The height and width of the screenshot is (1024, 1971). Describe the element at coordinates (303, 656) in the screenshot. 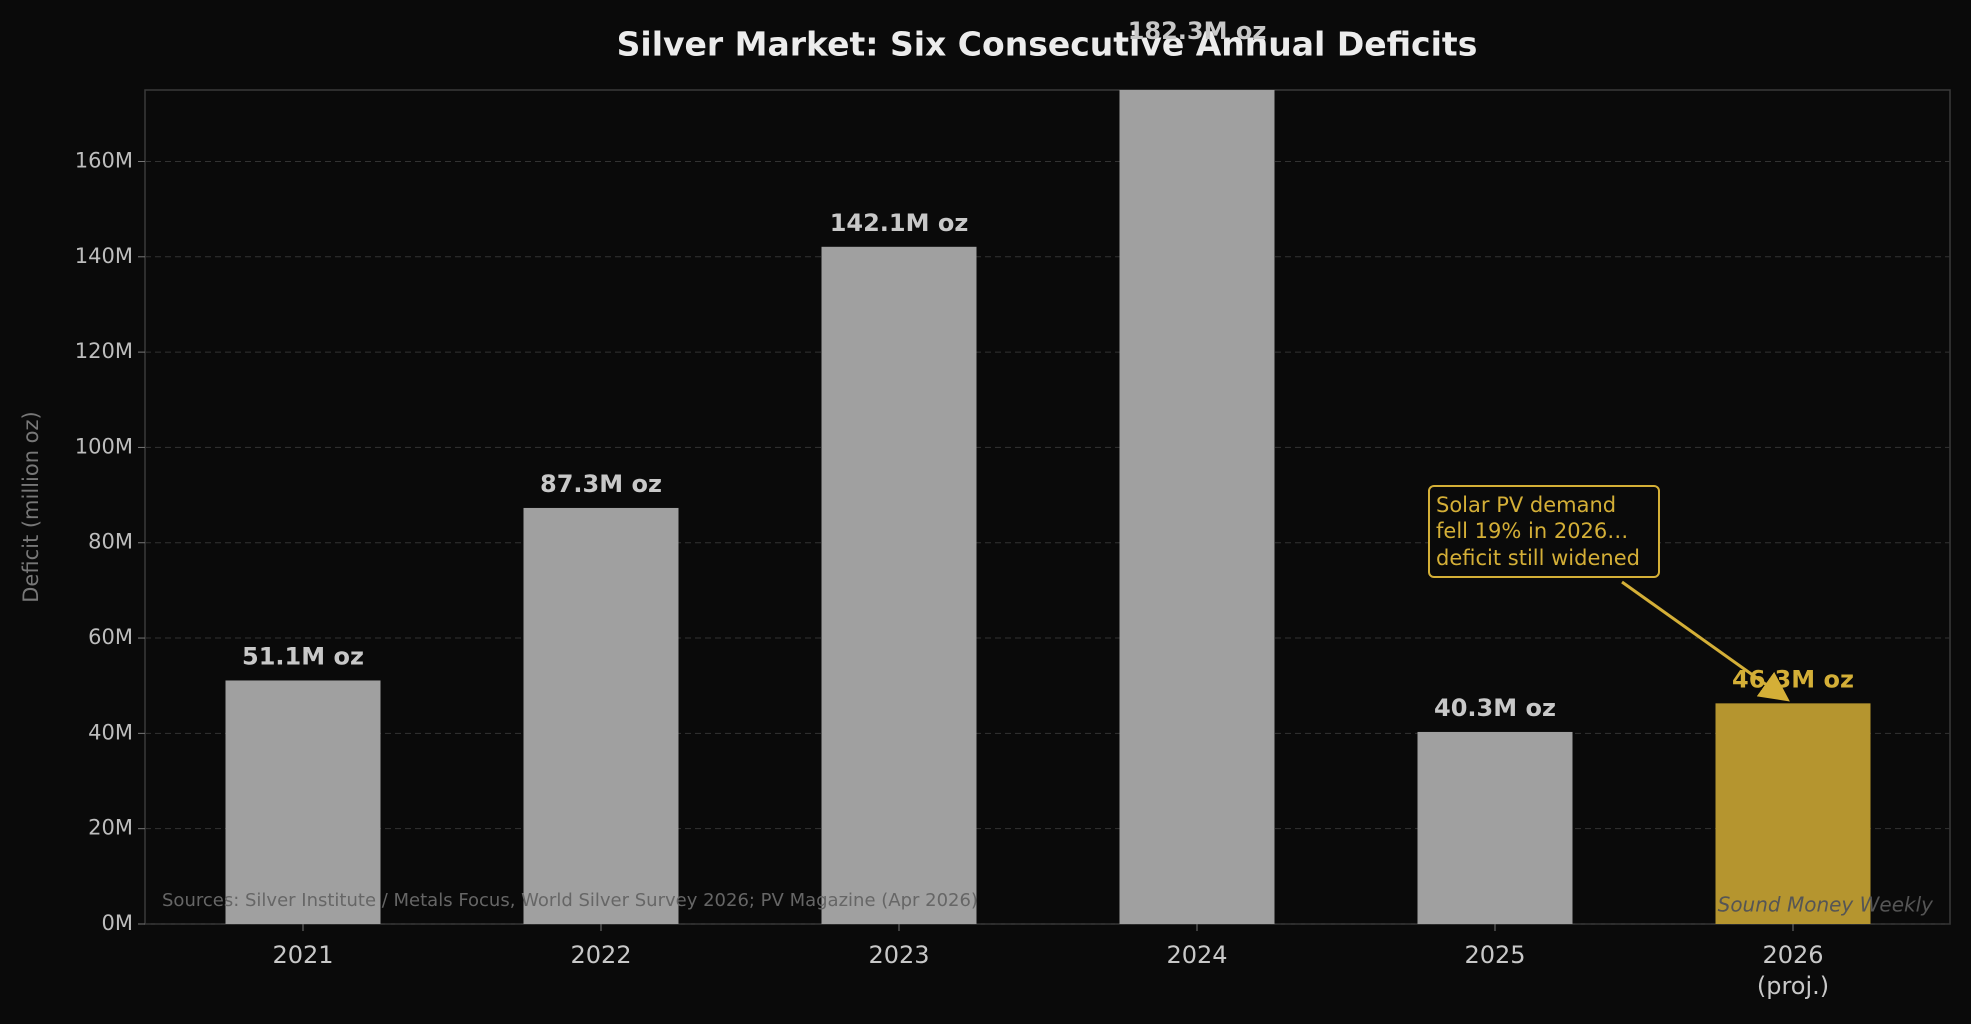

I see `value-label: 51.1M oz` at that location.